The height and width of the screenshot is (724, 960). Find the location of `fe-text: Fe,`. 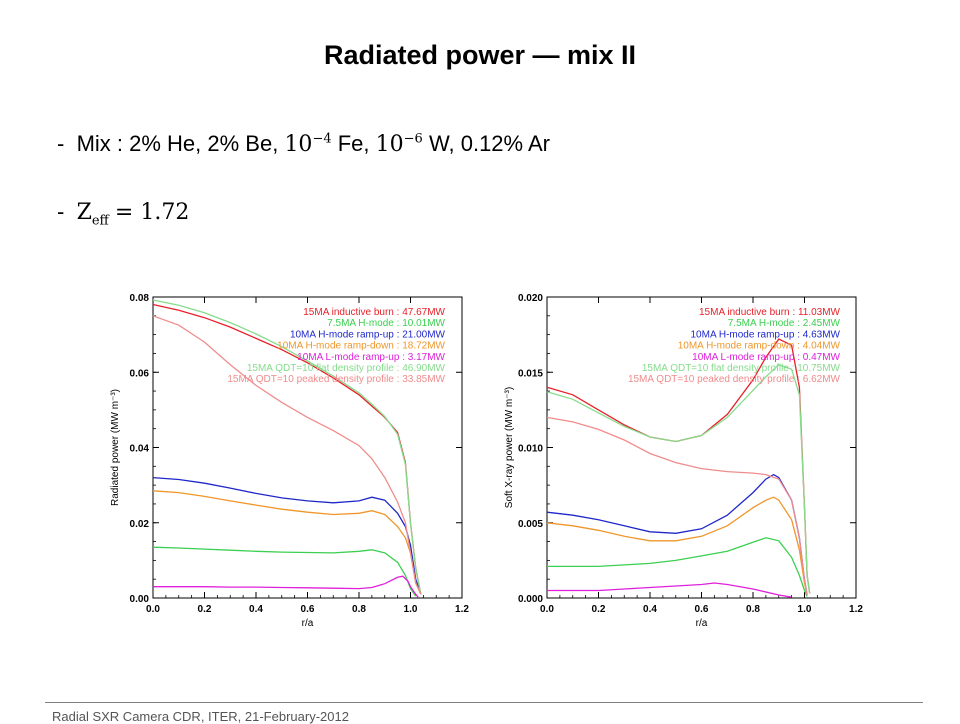

fe-text: Fe, is located at coordinates (353, 143).